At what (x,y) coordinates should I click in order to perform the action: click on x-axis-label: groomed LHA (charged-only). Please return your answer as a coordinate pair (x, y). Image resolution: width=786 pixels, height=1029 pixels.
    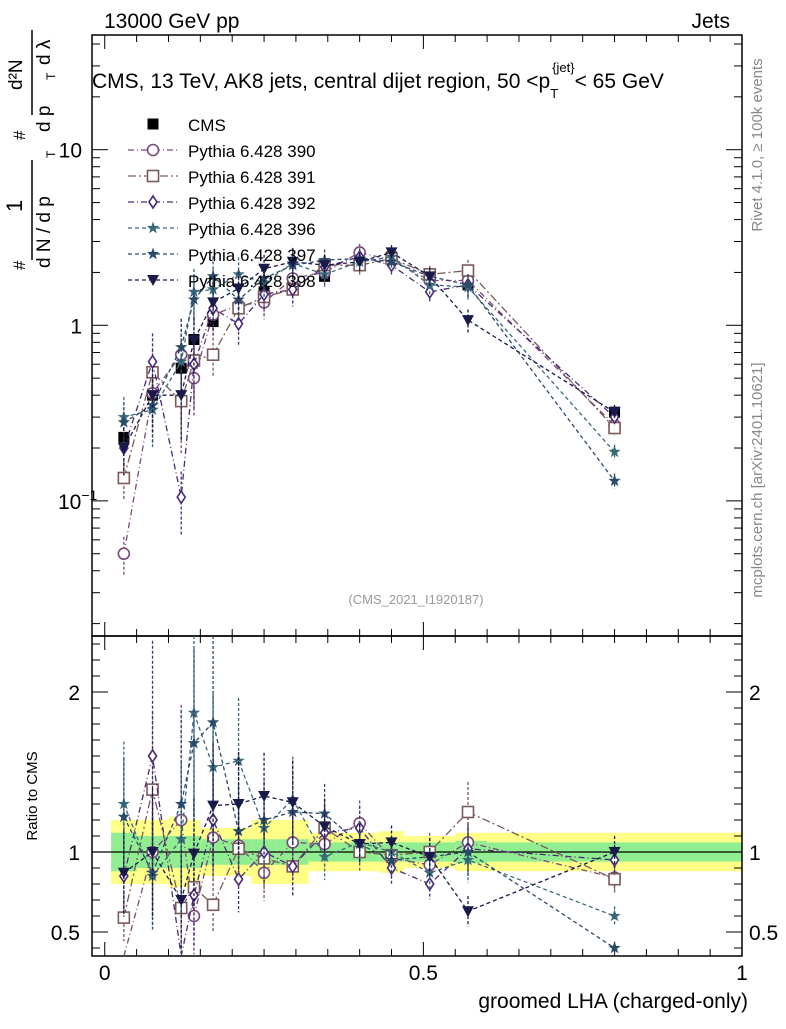
    Looking at the image, I should click on (613, 1001).